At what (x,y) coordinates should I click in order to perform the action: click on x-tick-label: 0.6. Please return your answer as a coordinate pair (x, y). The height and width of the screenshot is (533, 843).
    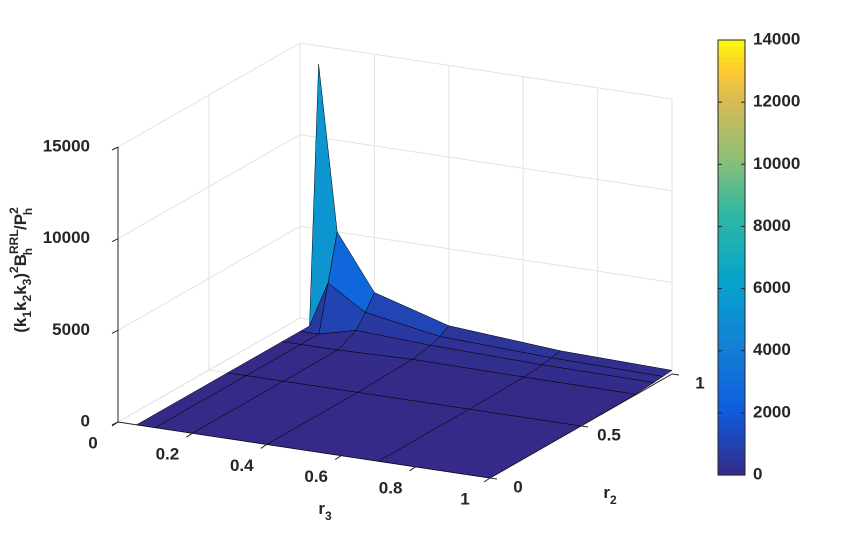
    Looking at the image, I should click on (316, 476).